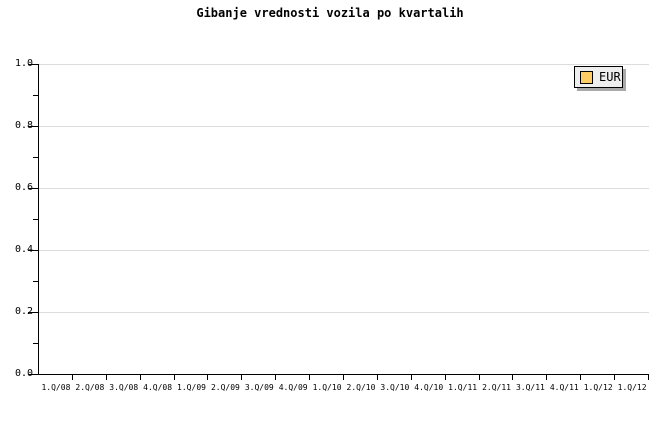  Describe the element at coordinates (564, 387) in the screenshot. I see `x-axis-tick-label: 4.Q/11` at that location.